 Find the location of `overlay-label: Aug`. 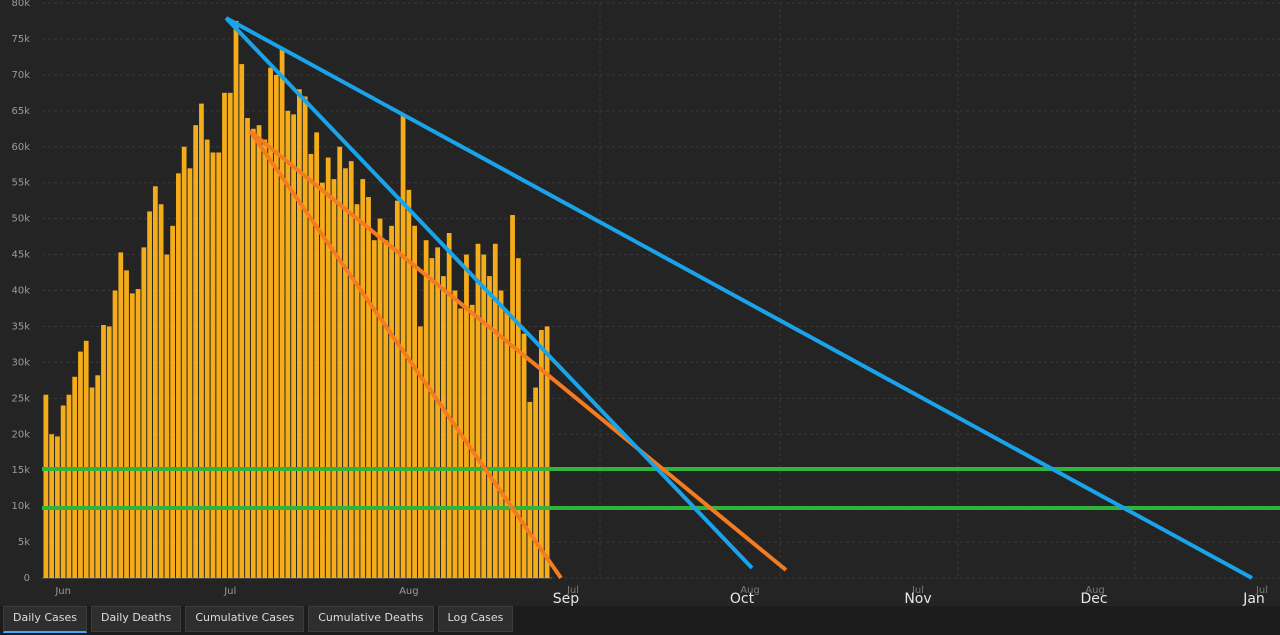

overlay-label: Aug is located at coordinates (750, 590).